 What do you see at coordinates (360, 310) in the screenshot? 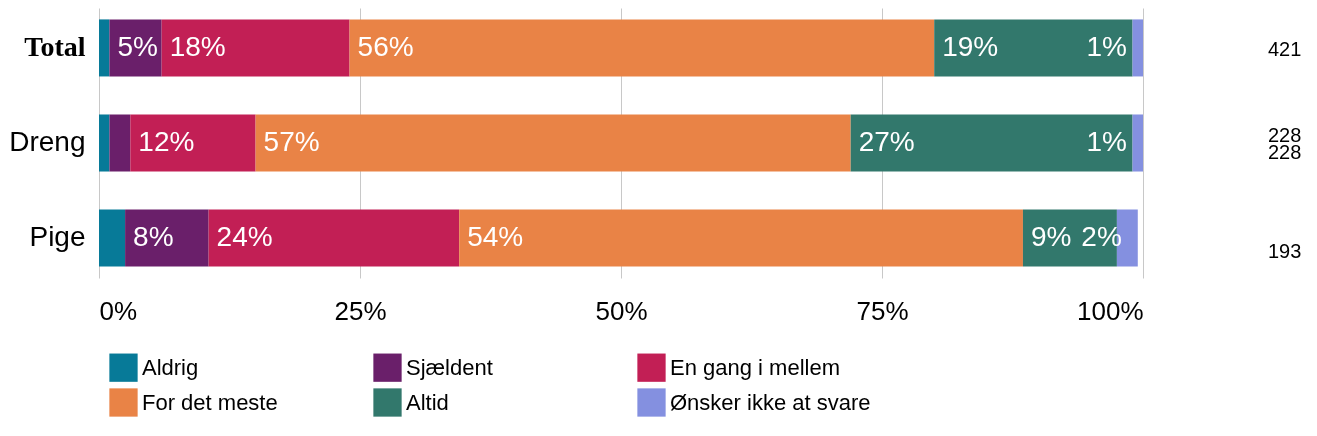
I see `x-tick-label: 25%` at bounding box center [360, 310].